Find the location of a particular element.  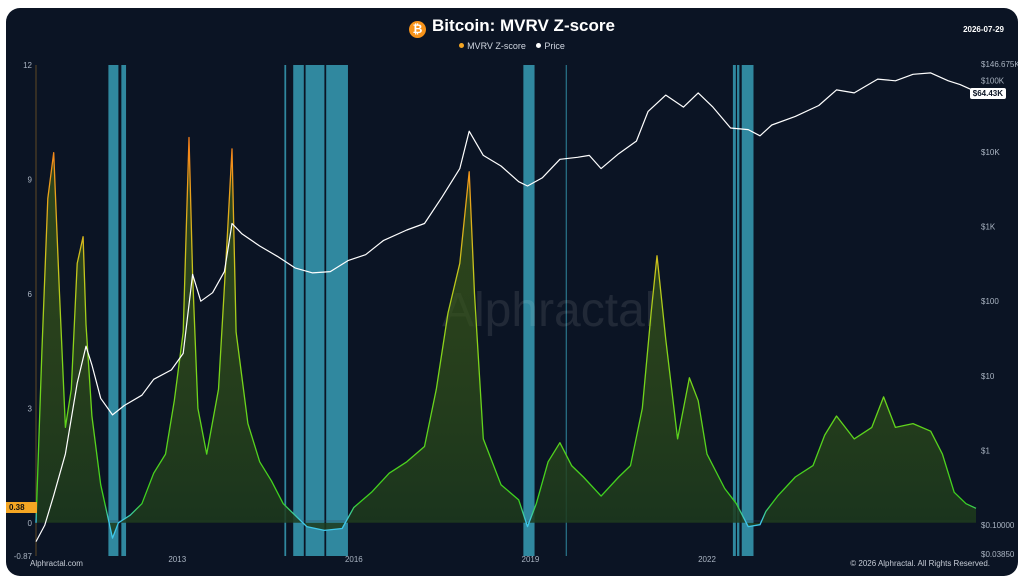

bitcoin-icon: ₿ is located at coordinates (418, 29).